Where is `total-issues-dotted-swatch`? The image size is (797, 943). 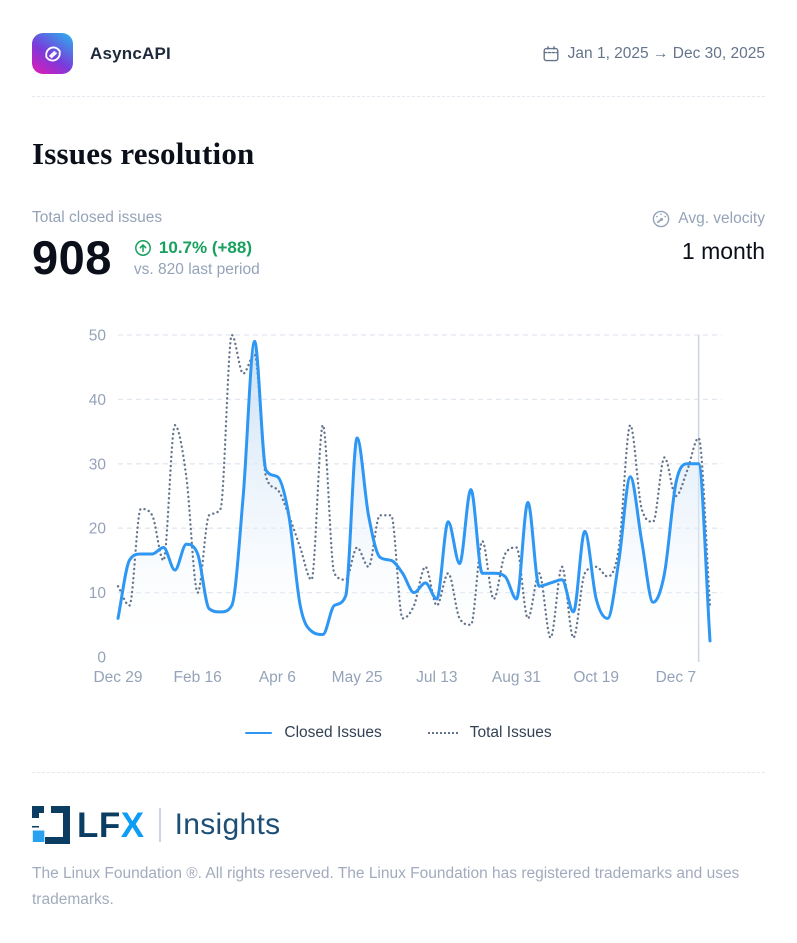 total-issues-dotted-swatch is located at coordinates (442, 733).